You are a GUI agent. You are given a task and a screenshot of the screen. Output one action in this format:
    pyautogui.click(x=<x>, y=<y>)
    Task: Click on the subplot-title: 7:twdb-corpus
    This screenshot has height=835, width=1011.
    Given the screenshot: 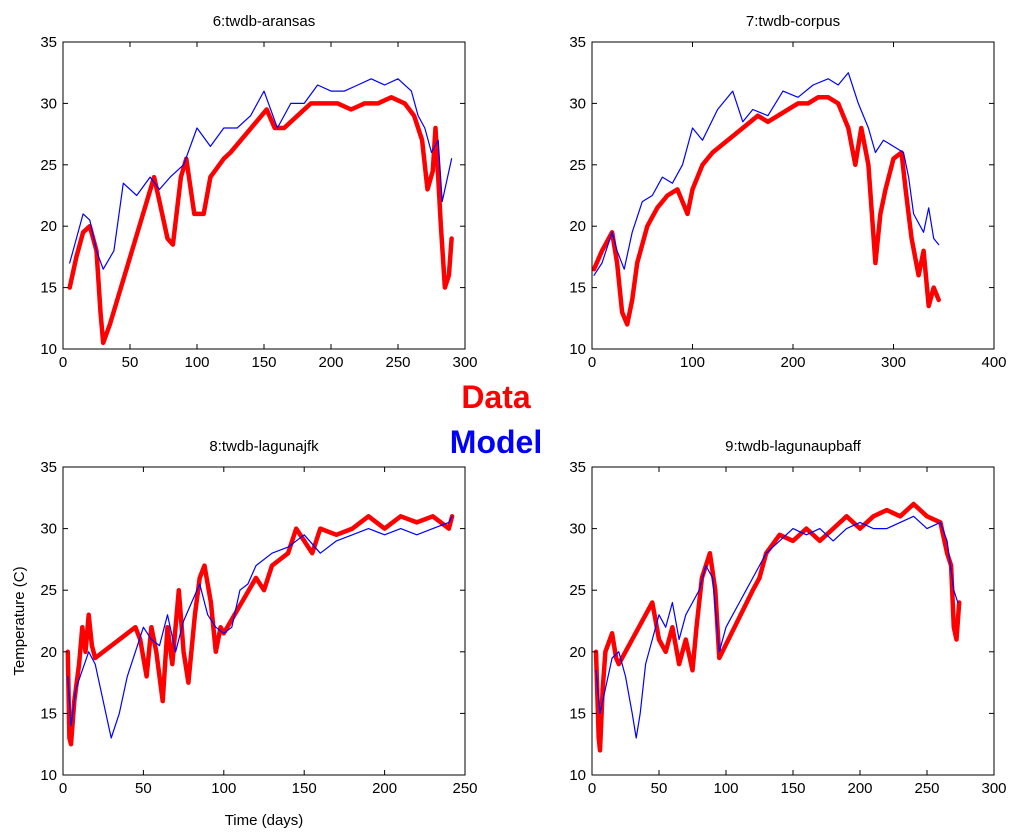 What is the action you would take?
    pyautogui.click(x=793, y=21)
    